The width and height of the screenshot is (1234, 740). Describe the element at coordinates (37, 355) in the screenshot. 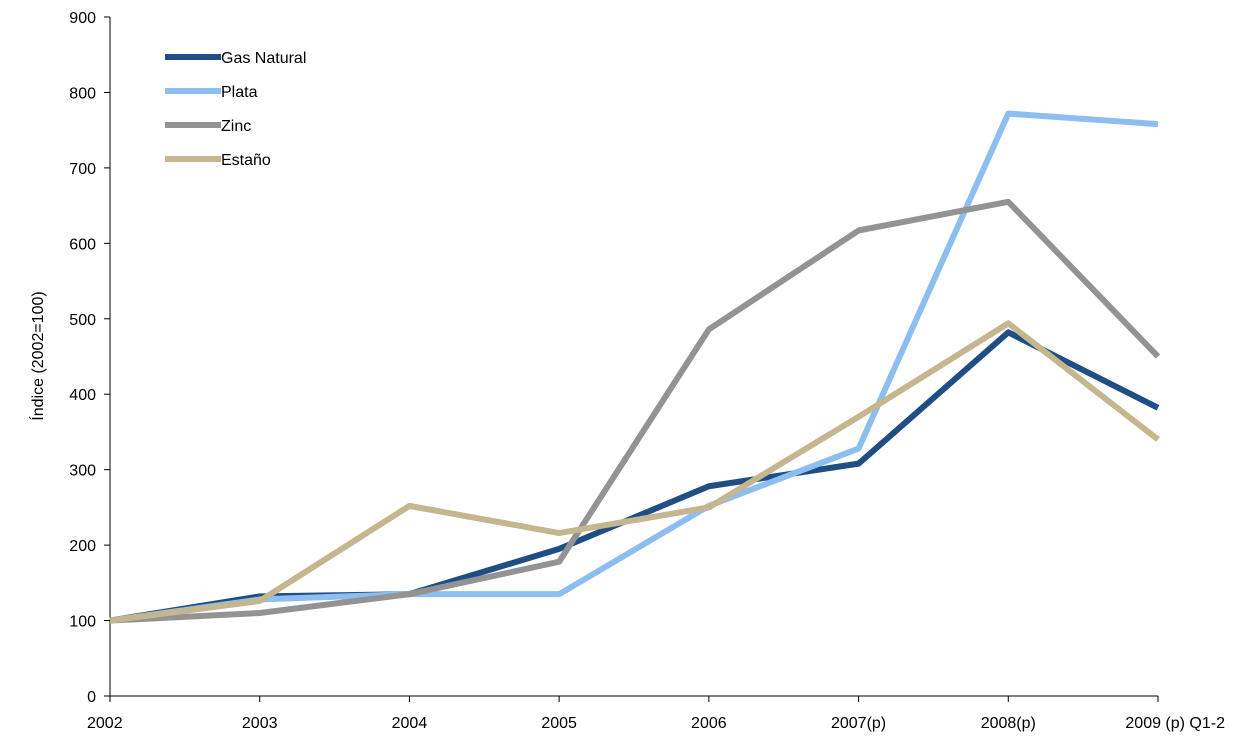

I see `y-axis-title: Índice (2002=100)` at that location.